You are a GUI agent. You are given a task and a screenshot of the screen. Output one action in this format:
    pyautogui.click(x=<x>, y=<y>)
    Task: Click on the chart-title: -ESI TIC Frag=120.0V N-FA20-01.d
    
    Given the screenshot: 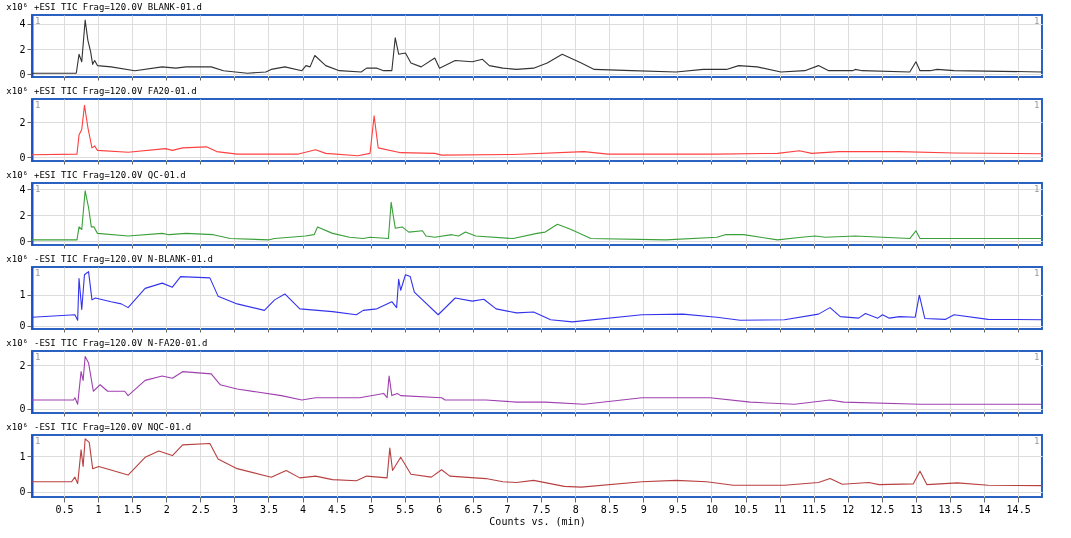 What is the action you would take?
    pyautogui.click(x=121, y=343)
    